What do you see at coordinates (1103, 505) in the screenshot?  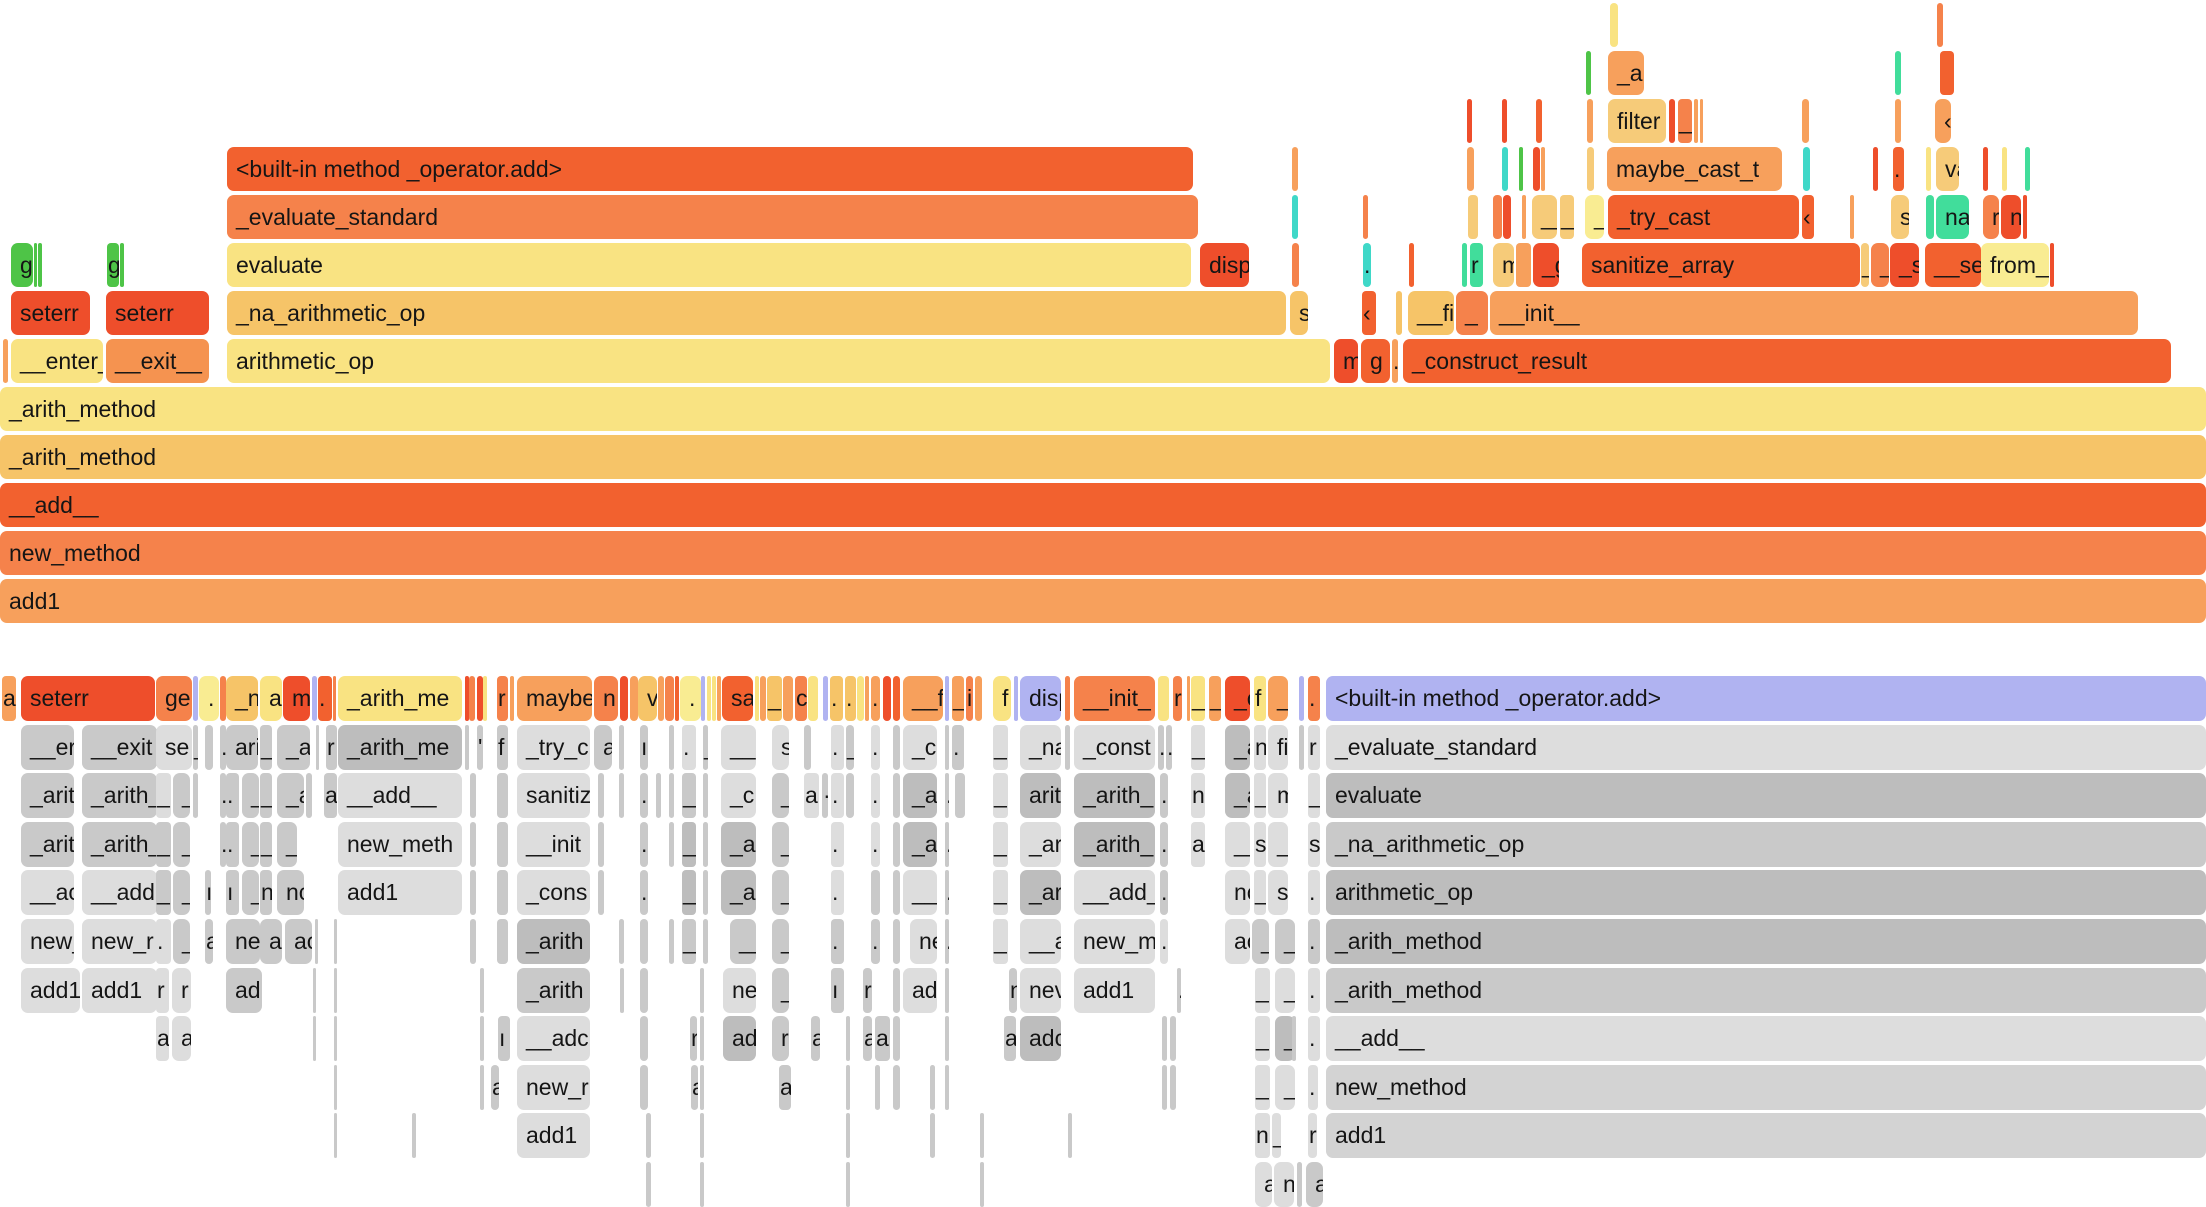 I see `flame-frame-__add__: __add__` at bounding box center [1103, 505].